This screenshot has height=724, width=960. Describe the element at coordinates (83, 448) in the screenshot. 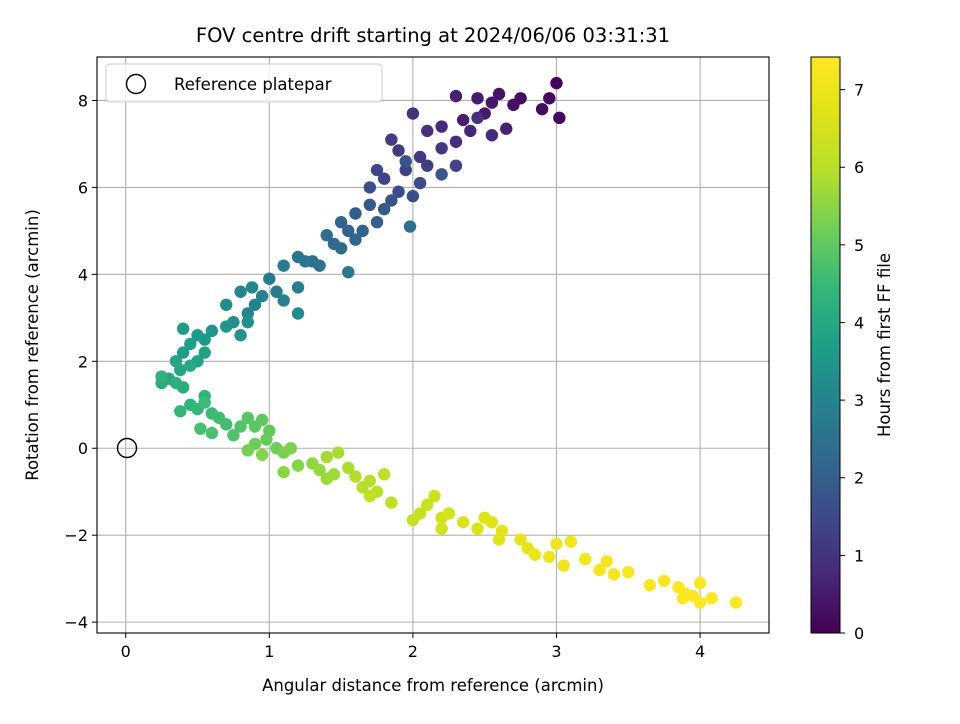

I see `y-tick-label: 0` at that location.